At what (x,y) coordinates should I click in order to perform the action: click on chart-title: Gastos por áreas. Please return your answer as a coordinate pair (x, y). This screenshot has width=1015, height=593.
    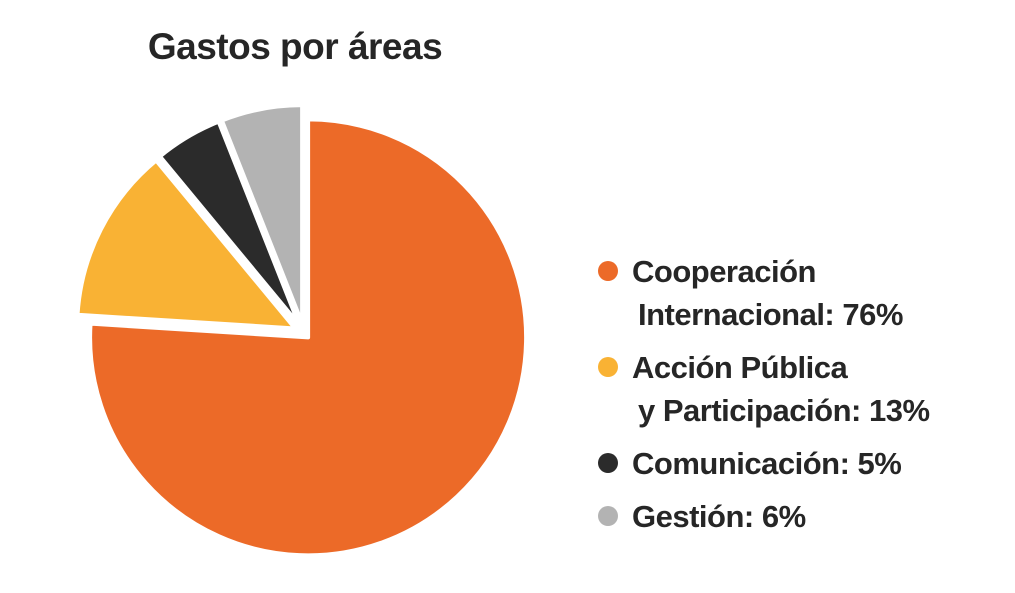
    Looking at the image, I should click on (295, 46).